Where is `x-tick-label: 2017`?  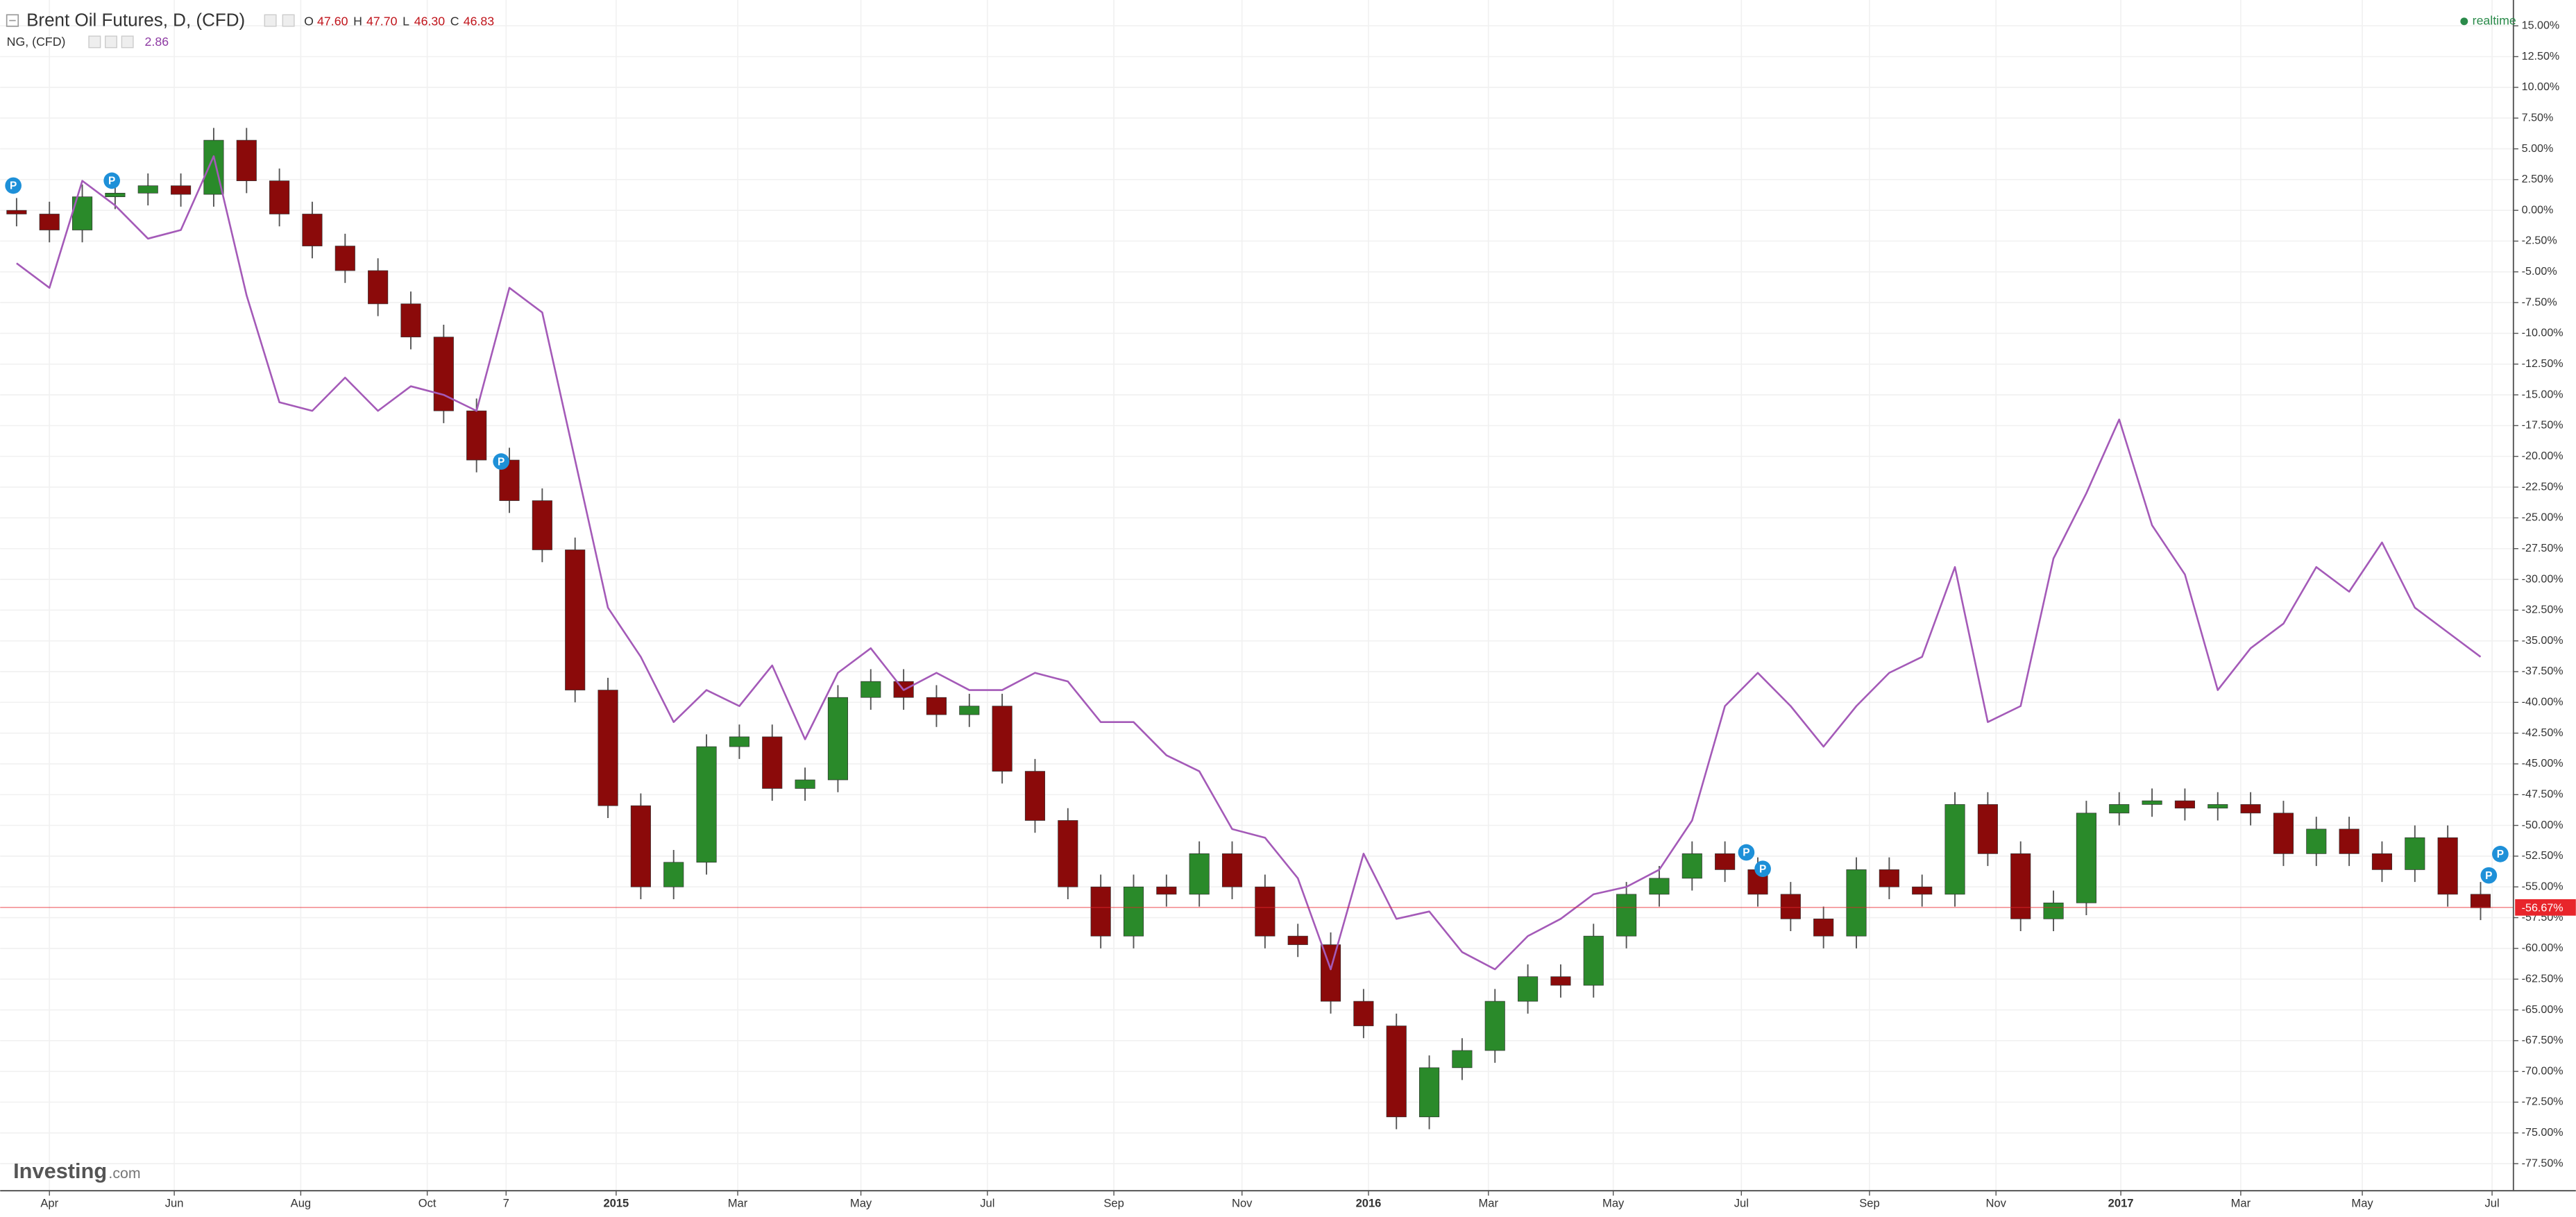 x-tick-label: 2017 is located at coordinates (2121, 1202).